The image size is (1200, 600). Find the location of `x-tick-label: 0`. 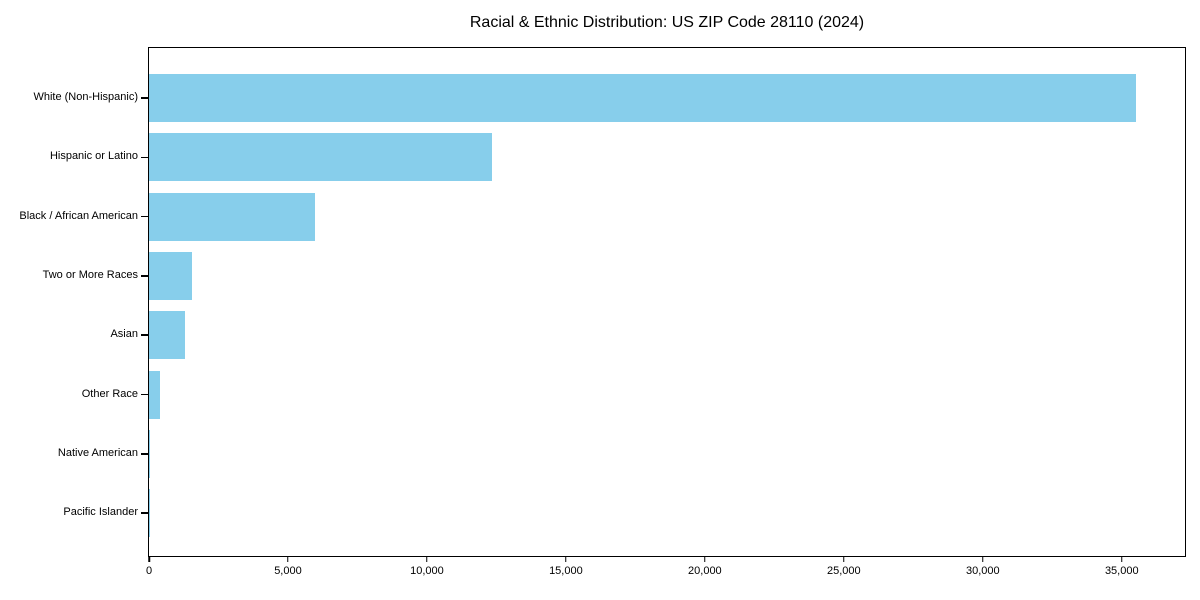

x-tick-label: 0 is located at coordinates (149, 571).